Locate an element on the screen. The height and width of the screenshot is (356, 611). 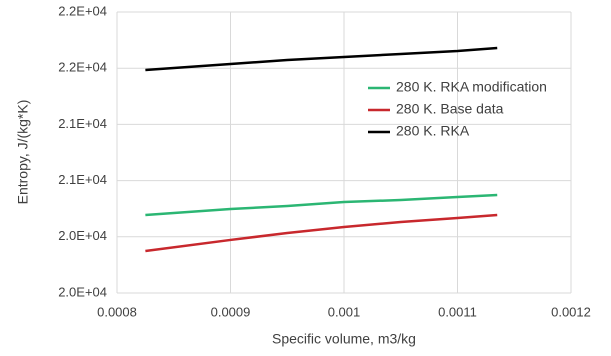
legend-label: 280 K. Base data is located at coordinates (450, 109).